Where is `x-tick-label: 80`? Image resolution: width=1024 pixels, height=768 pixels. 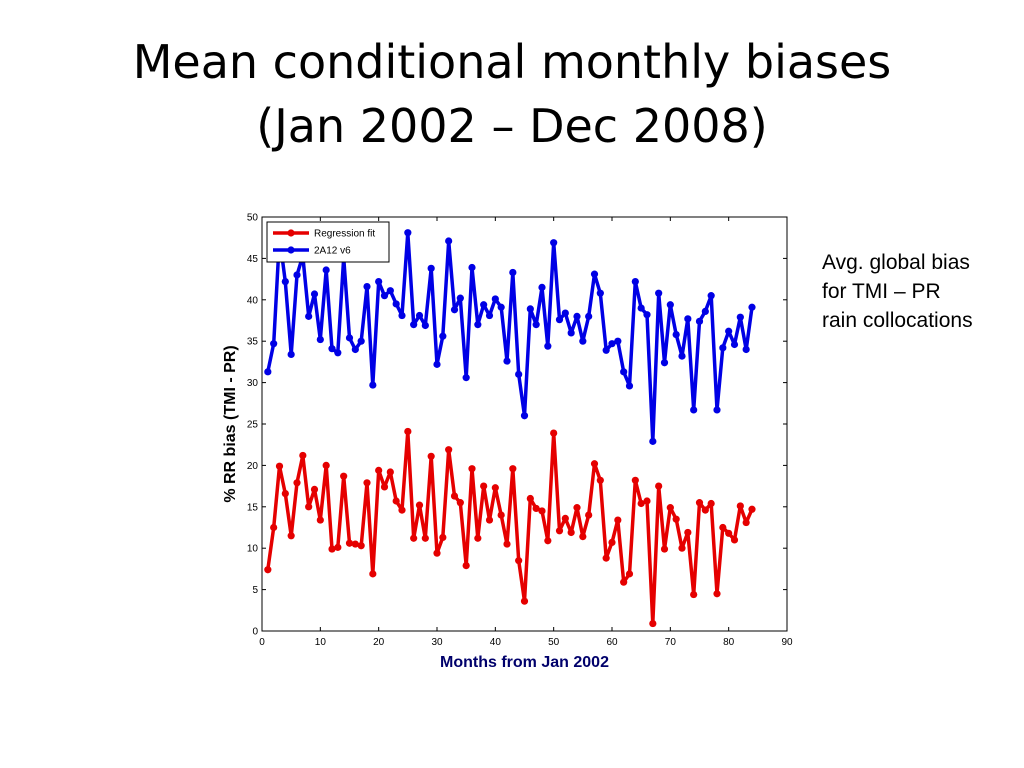
x-tick-label: 80 is located at coordinates (729, 642).